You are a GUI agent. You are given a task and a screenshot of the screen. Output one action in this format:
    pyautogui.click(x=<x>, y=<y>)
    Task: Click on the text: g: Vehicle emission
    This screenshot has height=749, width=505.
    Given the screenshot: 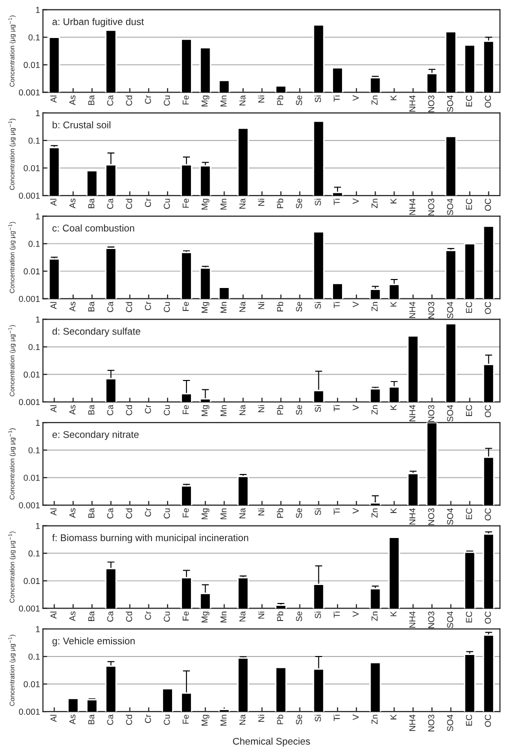 What is the action you would take?
    pyautogui.click(x=93, y=641)
    